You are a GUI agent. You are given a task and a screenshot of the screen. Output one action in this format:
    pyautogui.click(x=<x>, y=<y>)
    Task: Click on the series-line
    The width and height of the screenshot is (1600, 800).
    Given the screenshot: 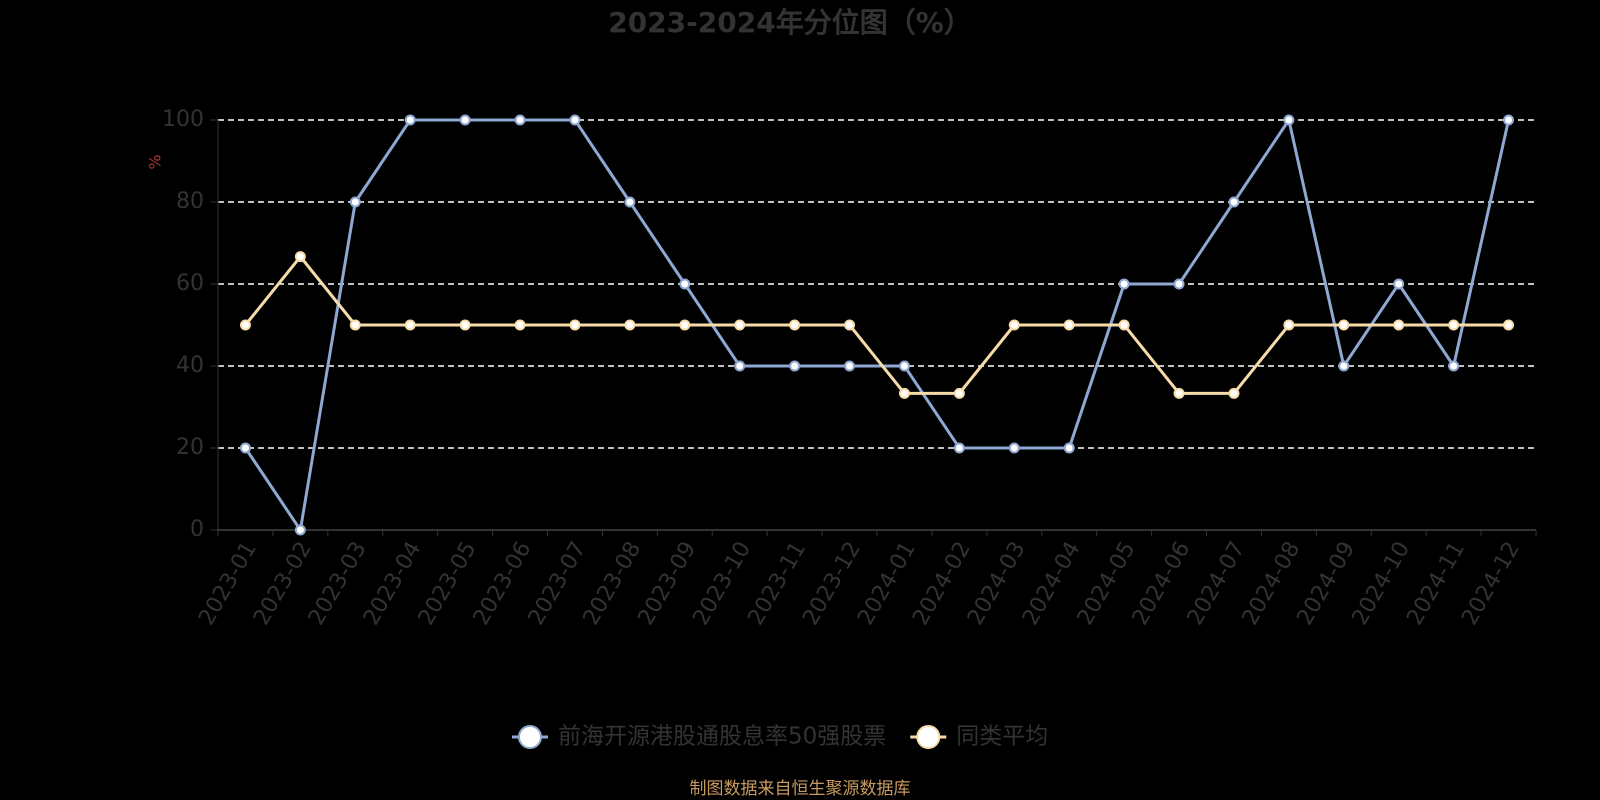 What is the action you would take?
    pyautogui.click(x=876, y=324)
    